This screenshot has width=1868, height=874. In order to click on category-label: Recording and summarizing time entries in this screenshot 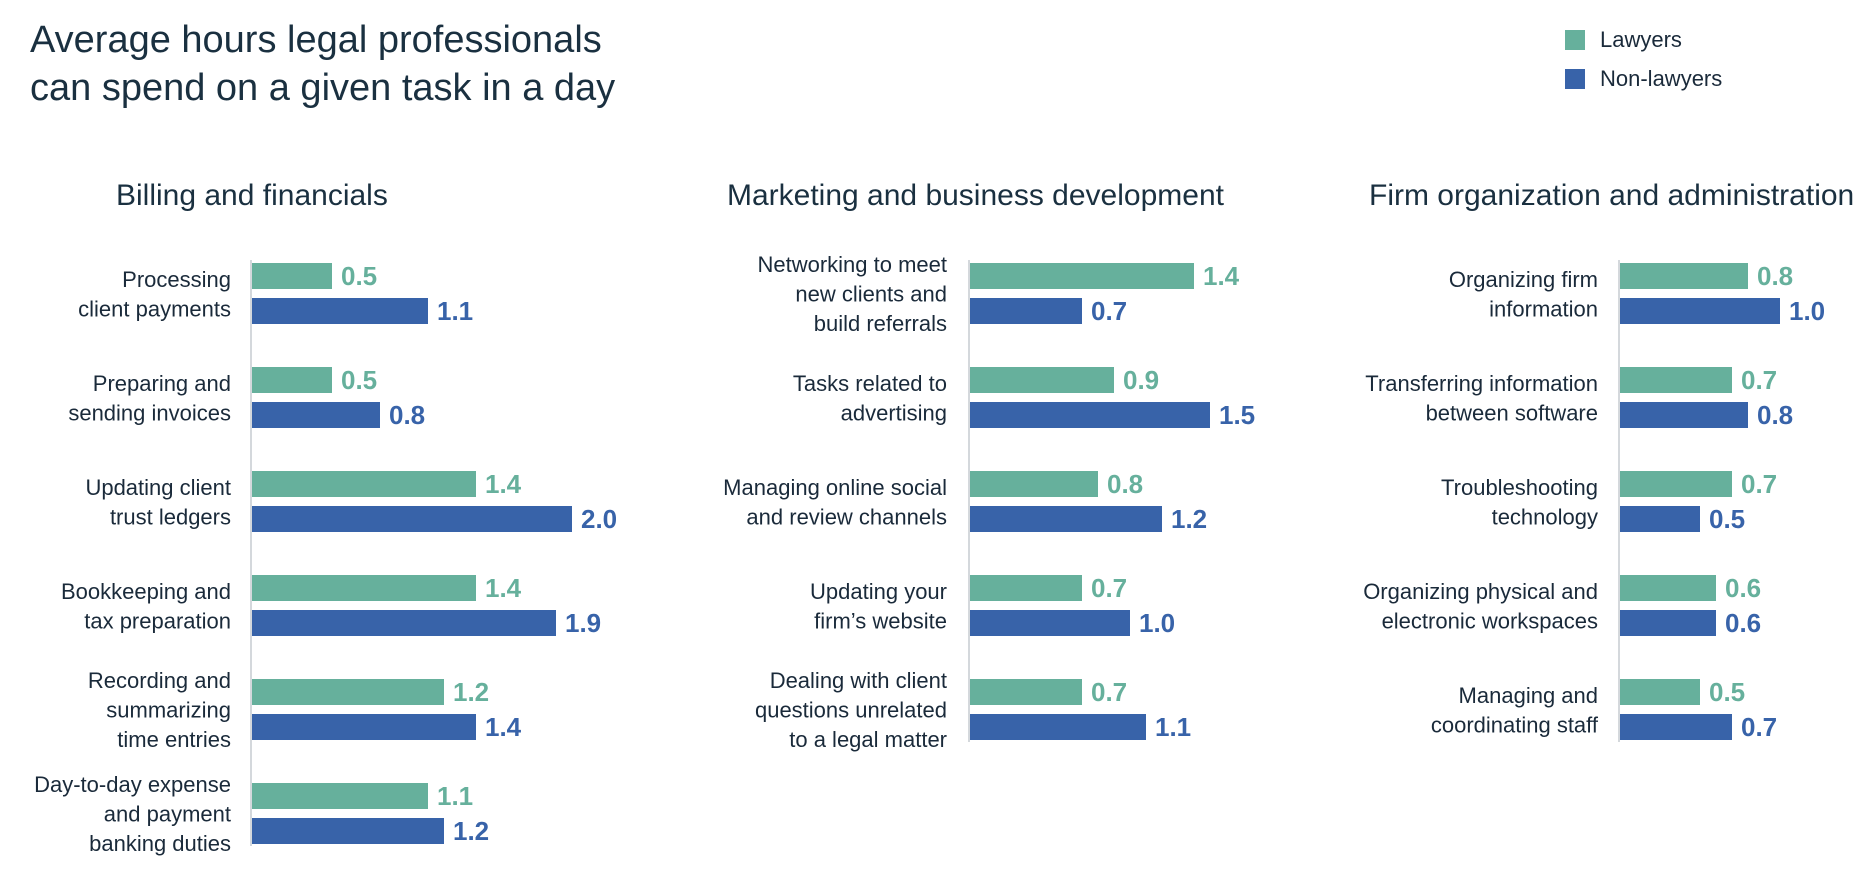, I will do `click(159, 710)`.